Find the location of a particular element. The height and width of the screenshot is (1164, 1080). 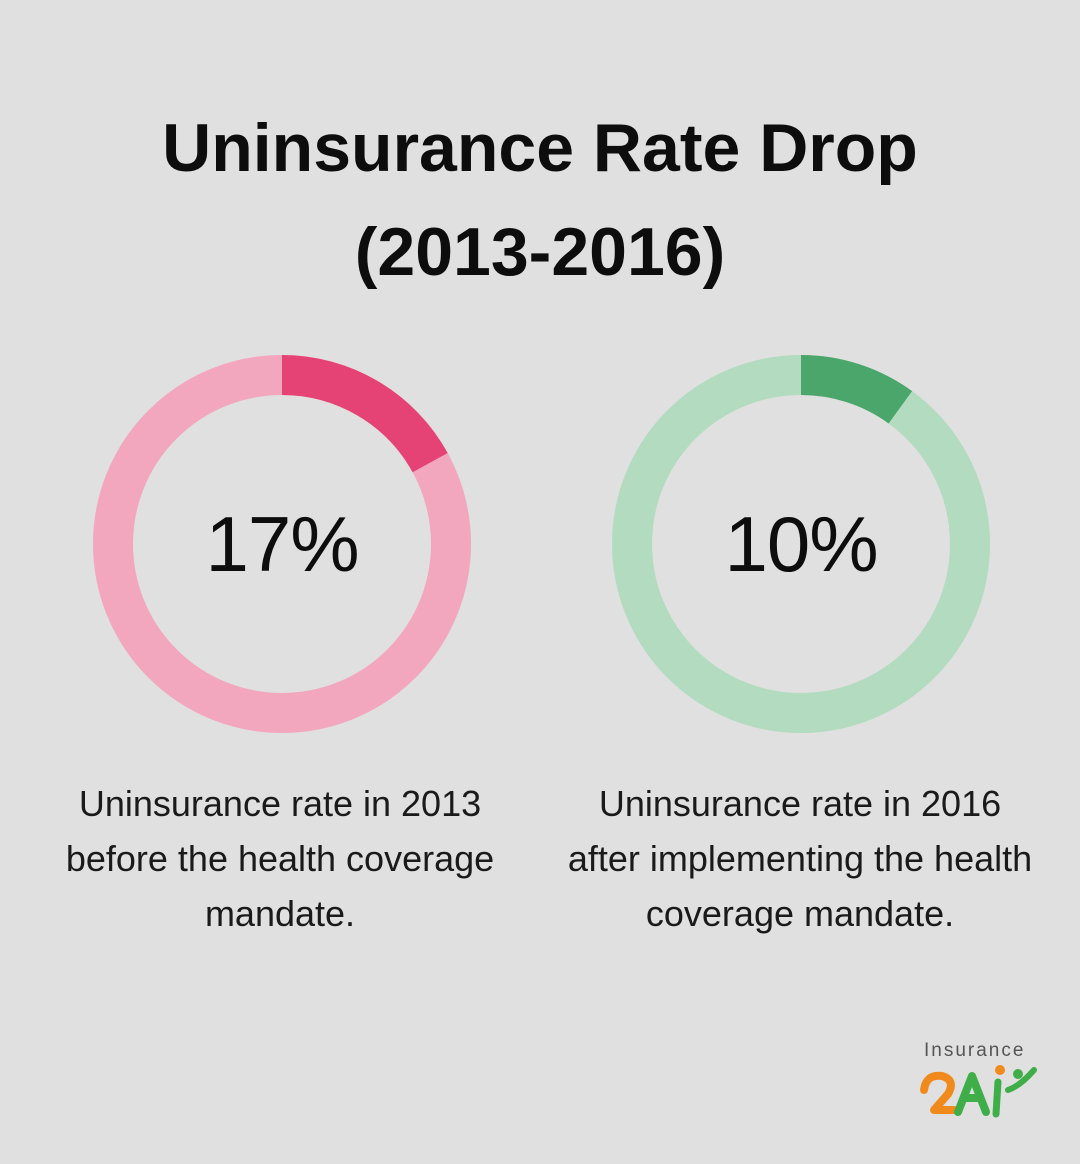

donut-chart-2013: 17% is located at coordinates (282, 544).